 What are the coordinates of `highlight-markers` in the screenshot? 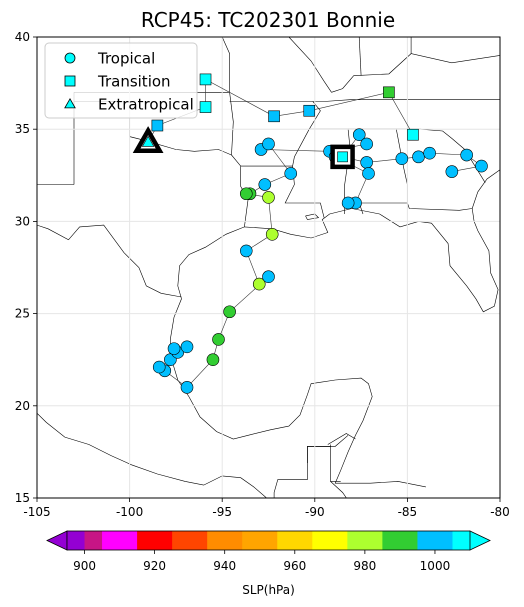 It's located at (243, 148).